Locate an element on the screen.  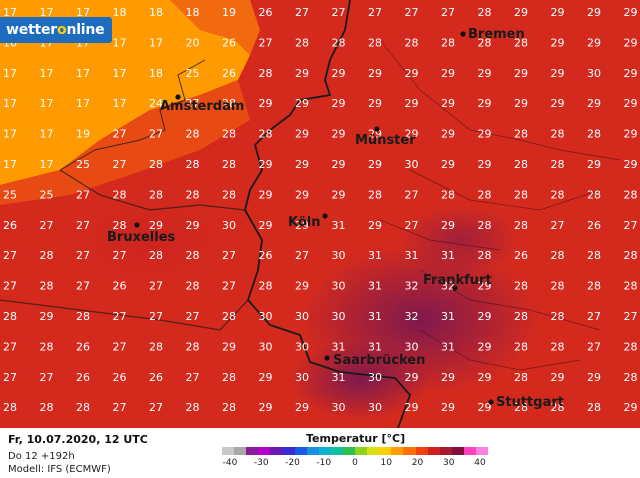
legend-tick: 0 is located at coordinates (355, 463).